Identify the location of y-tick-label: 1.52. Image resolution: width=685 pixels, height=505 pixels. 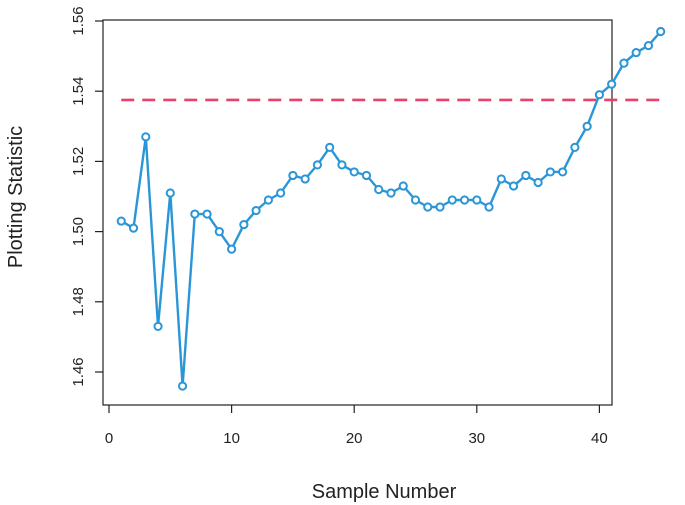
(78, 161).